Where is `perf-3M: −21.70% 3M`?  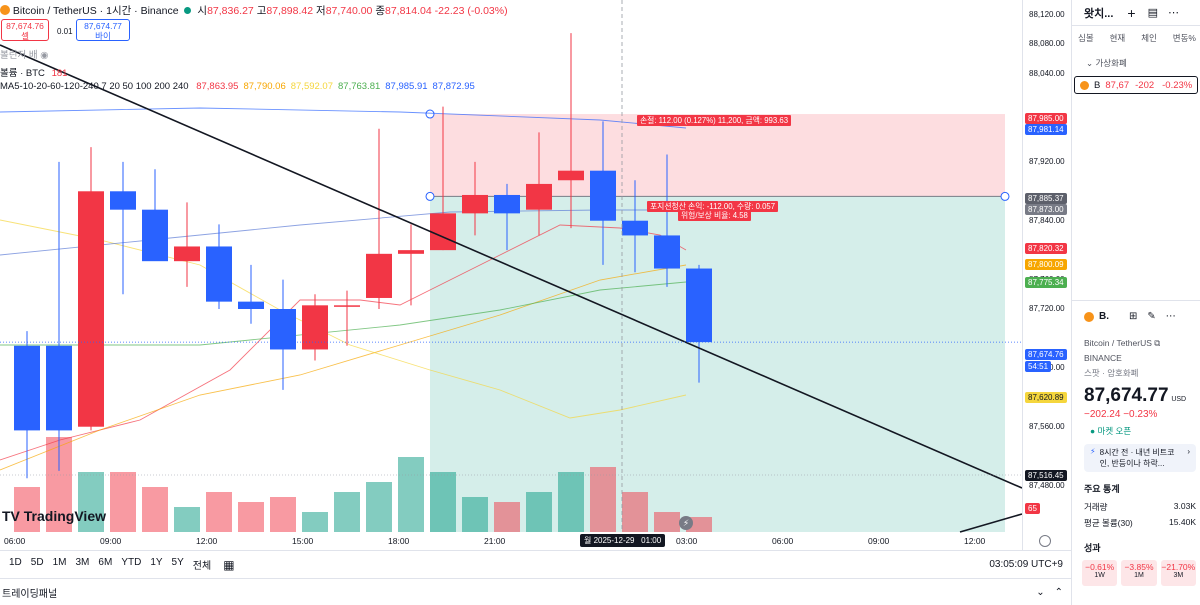 perf-3M: −21.70% 3M is located at coordinates (1178, 573).